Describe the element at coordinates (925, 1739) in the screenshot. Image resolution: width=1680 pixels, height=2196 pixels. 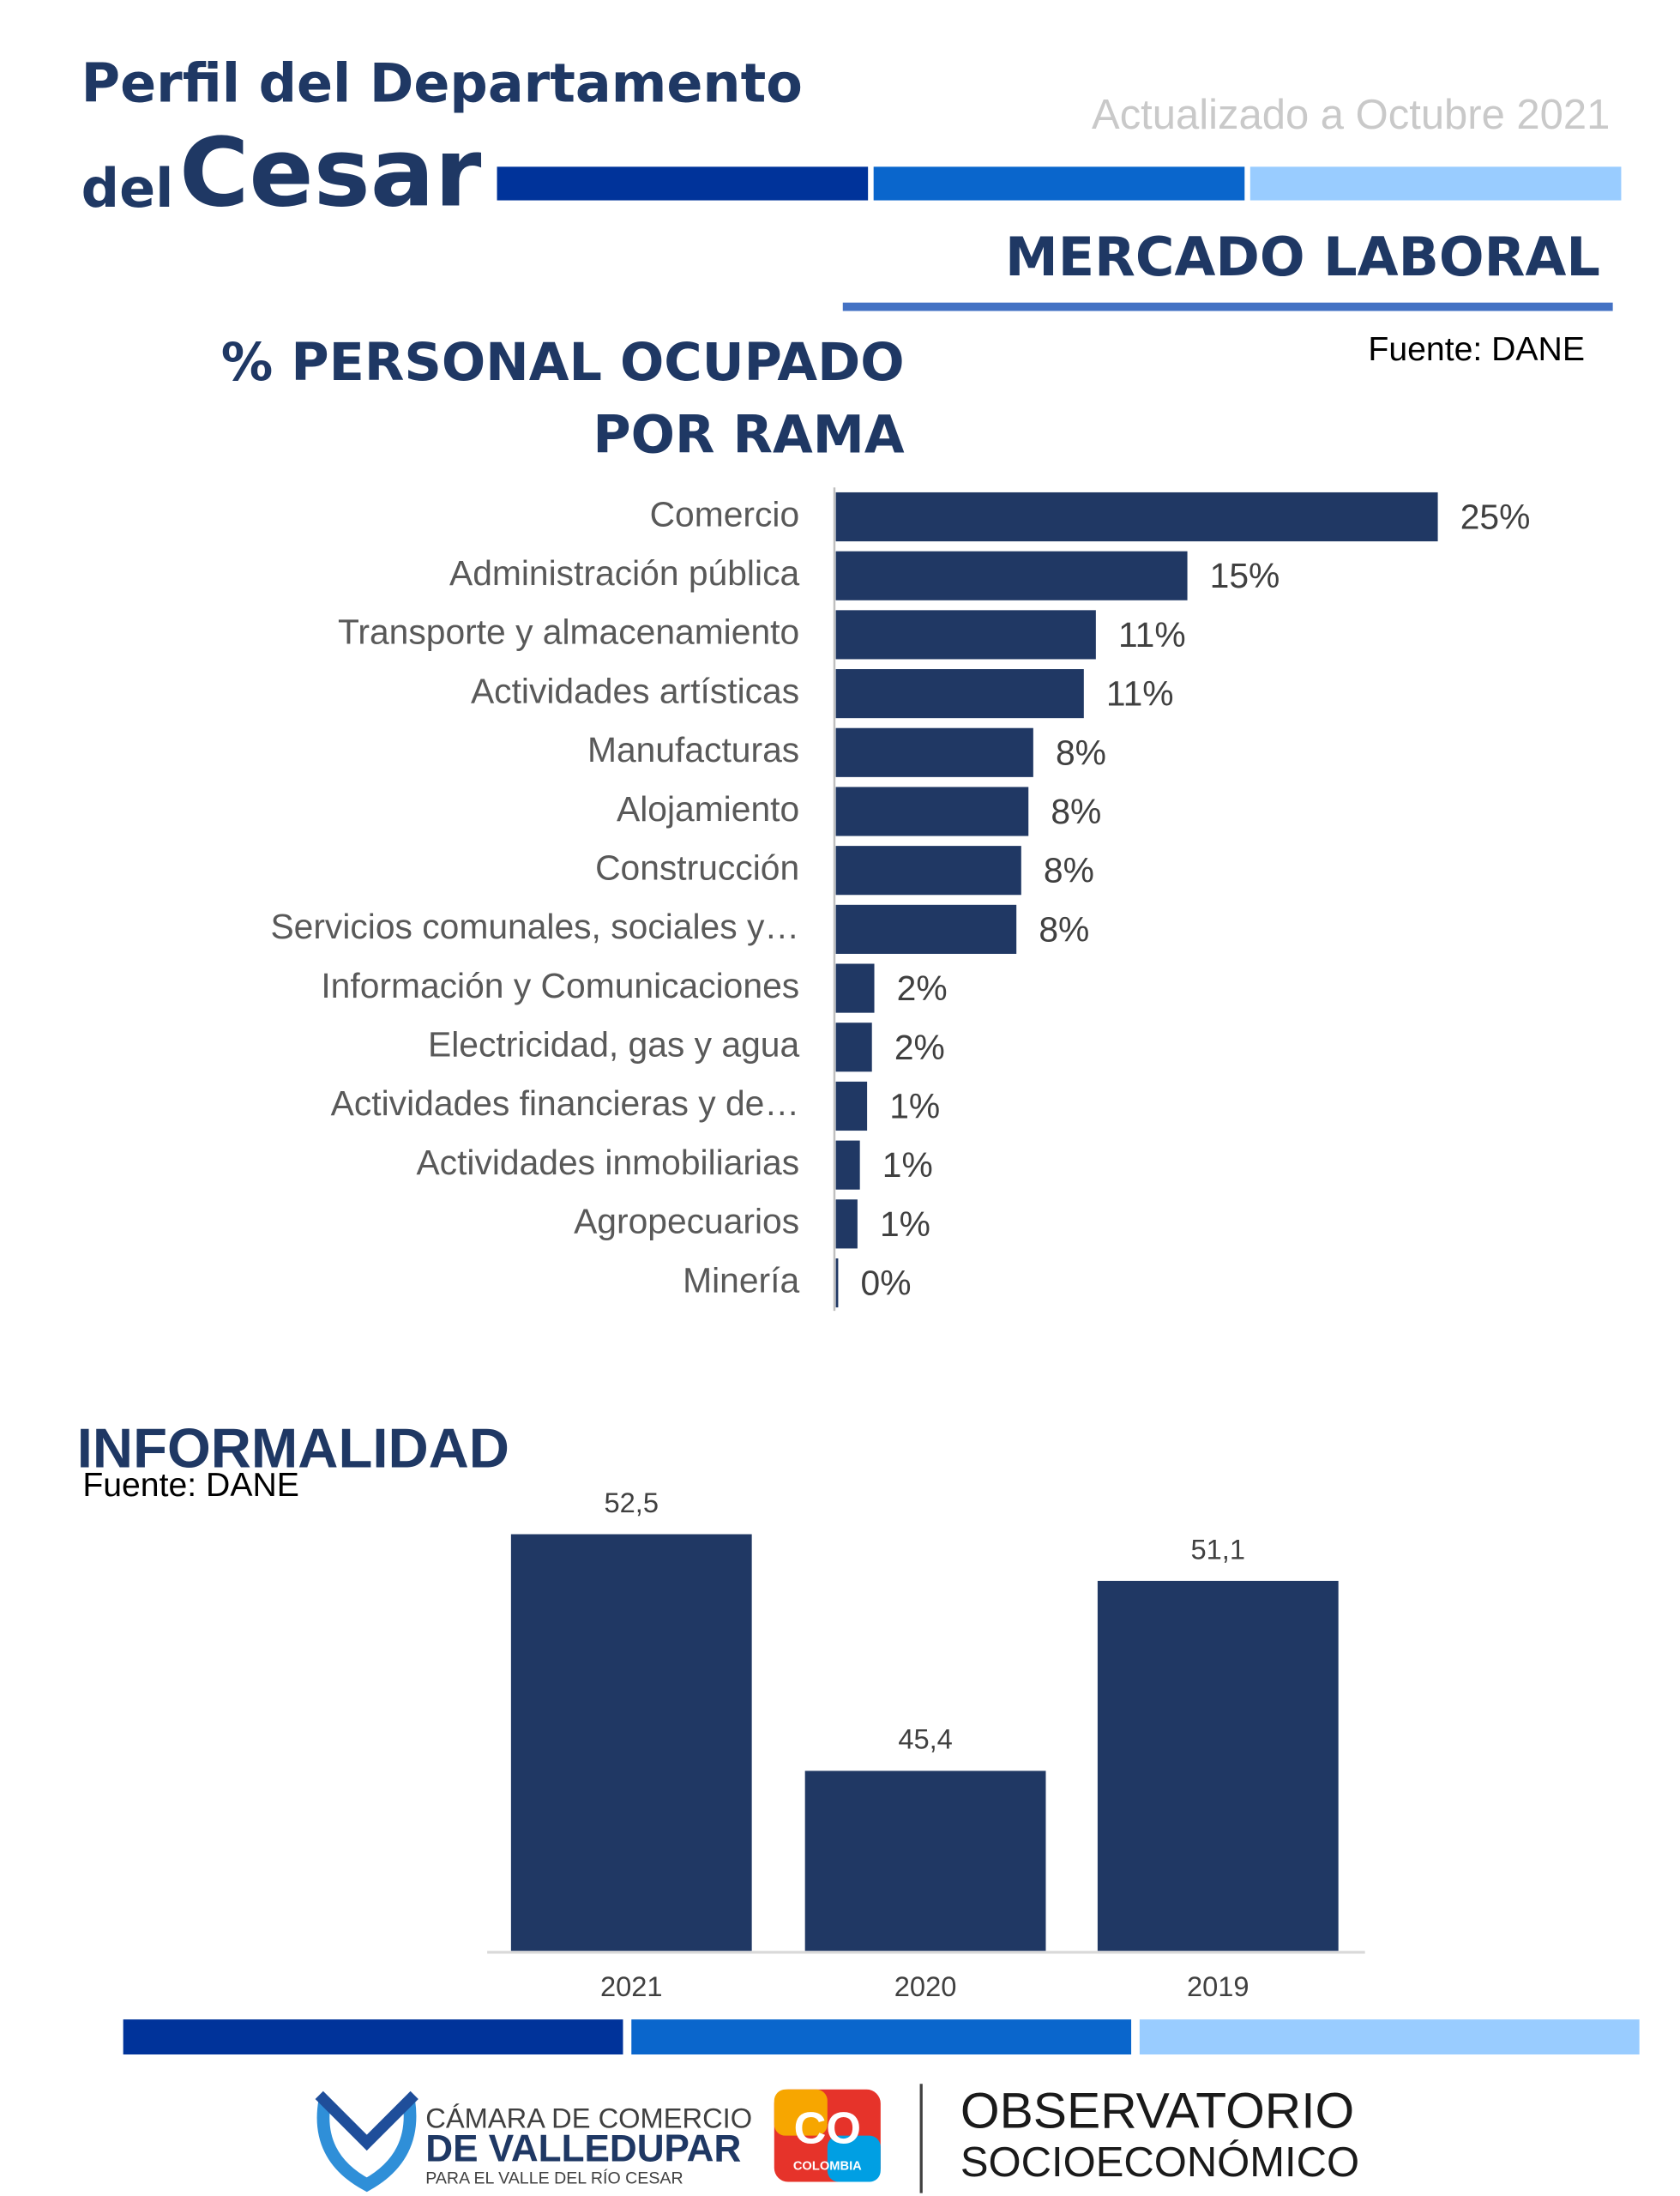
I see `value-label: 45,4` at that location.